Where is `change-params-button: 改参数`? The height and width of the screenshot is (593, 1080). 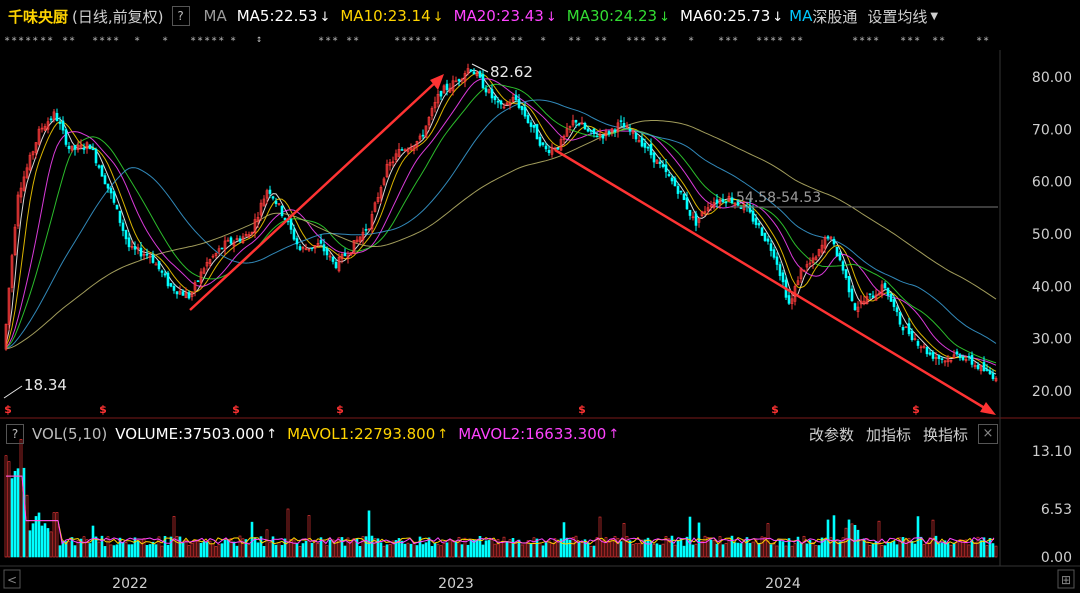 change-params-button: 改参数 is located at coordinates (831, 434).